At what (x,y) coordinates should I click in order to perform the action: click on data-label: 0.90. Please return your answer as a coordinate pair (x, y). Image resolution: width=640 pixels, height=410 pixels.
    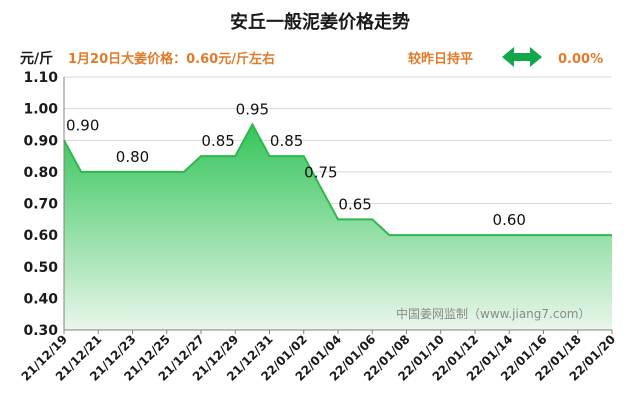
    Looking at the image, I should click on (82, 125).